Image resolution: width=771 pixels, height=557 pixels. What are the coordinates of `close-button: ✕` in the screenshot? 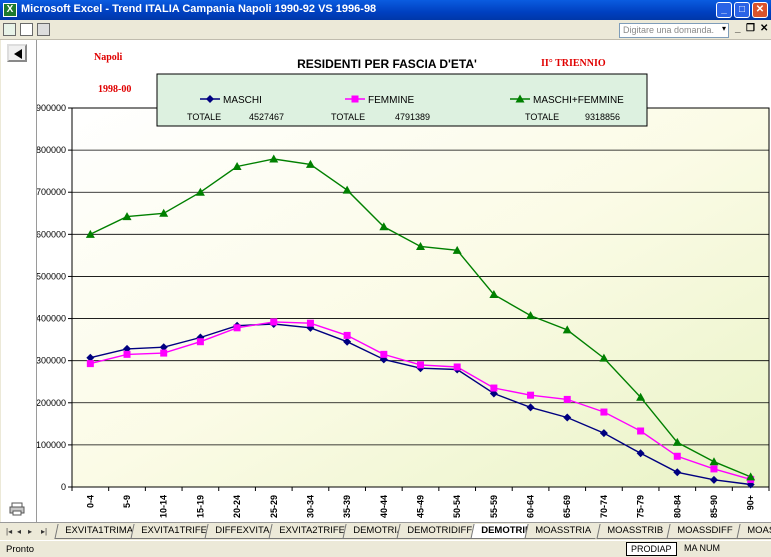 It's located at (760, 10).